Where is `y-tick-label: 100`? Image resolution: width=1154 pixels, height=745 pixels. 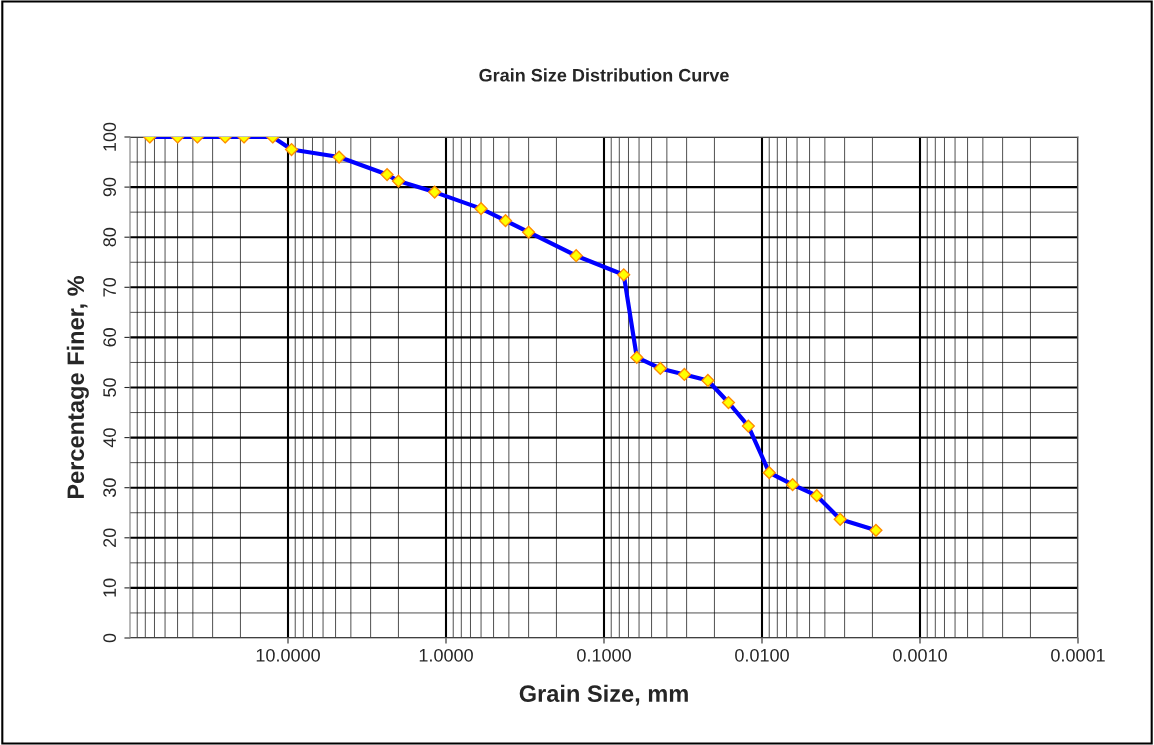 y-tick-label: 100 is located at coordinates (110, 136).